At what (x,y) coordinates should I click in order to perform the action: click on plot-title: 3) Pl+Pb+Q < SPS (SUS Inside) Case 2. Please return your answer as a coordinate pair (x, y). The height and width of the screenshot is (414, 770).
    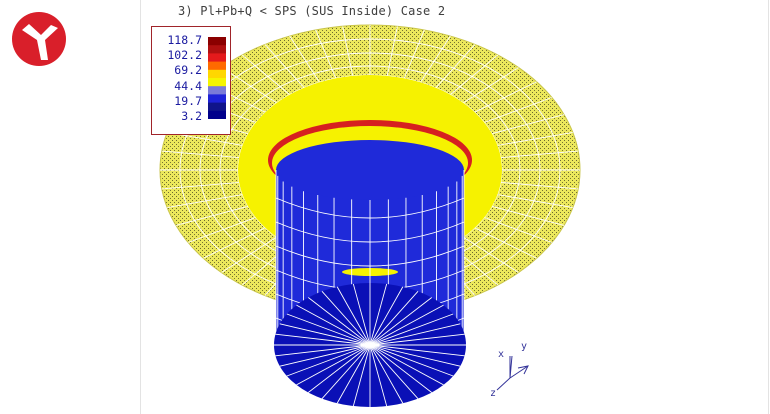
    Looking at the image, I should click on (312, 11).